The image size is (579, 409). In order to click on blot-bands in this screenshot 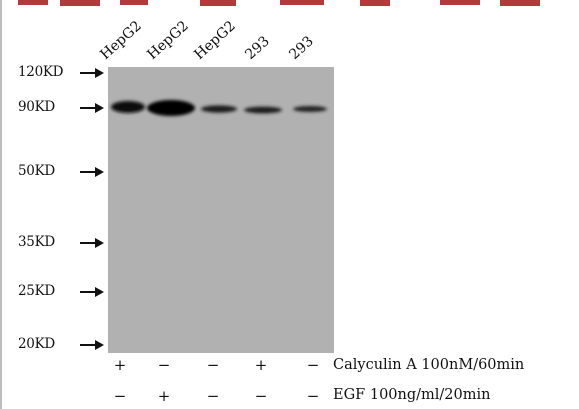, I will do `click(219, 108)`.